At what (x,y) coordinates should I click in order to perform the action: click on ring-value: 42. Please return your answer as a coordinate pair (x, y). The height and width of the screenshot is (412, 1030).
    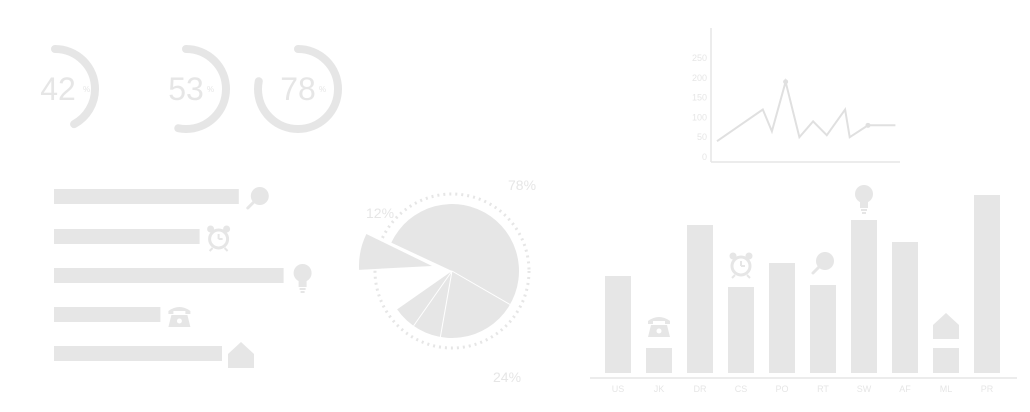
    Looking at the image, I should click on (58, 89).